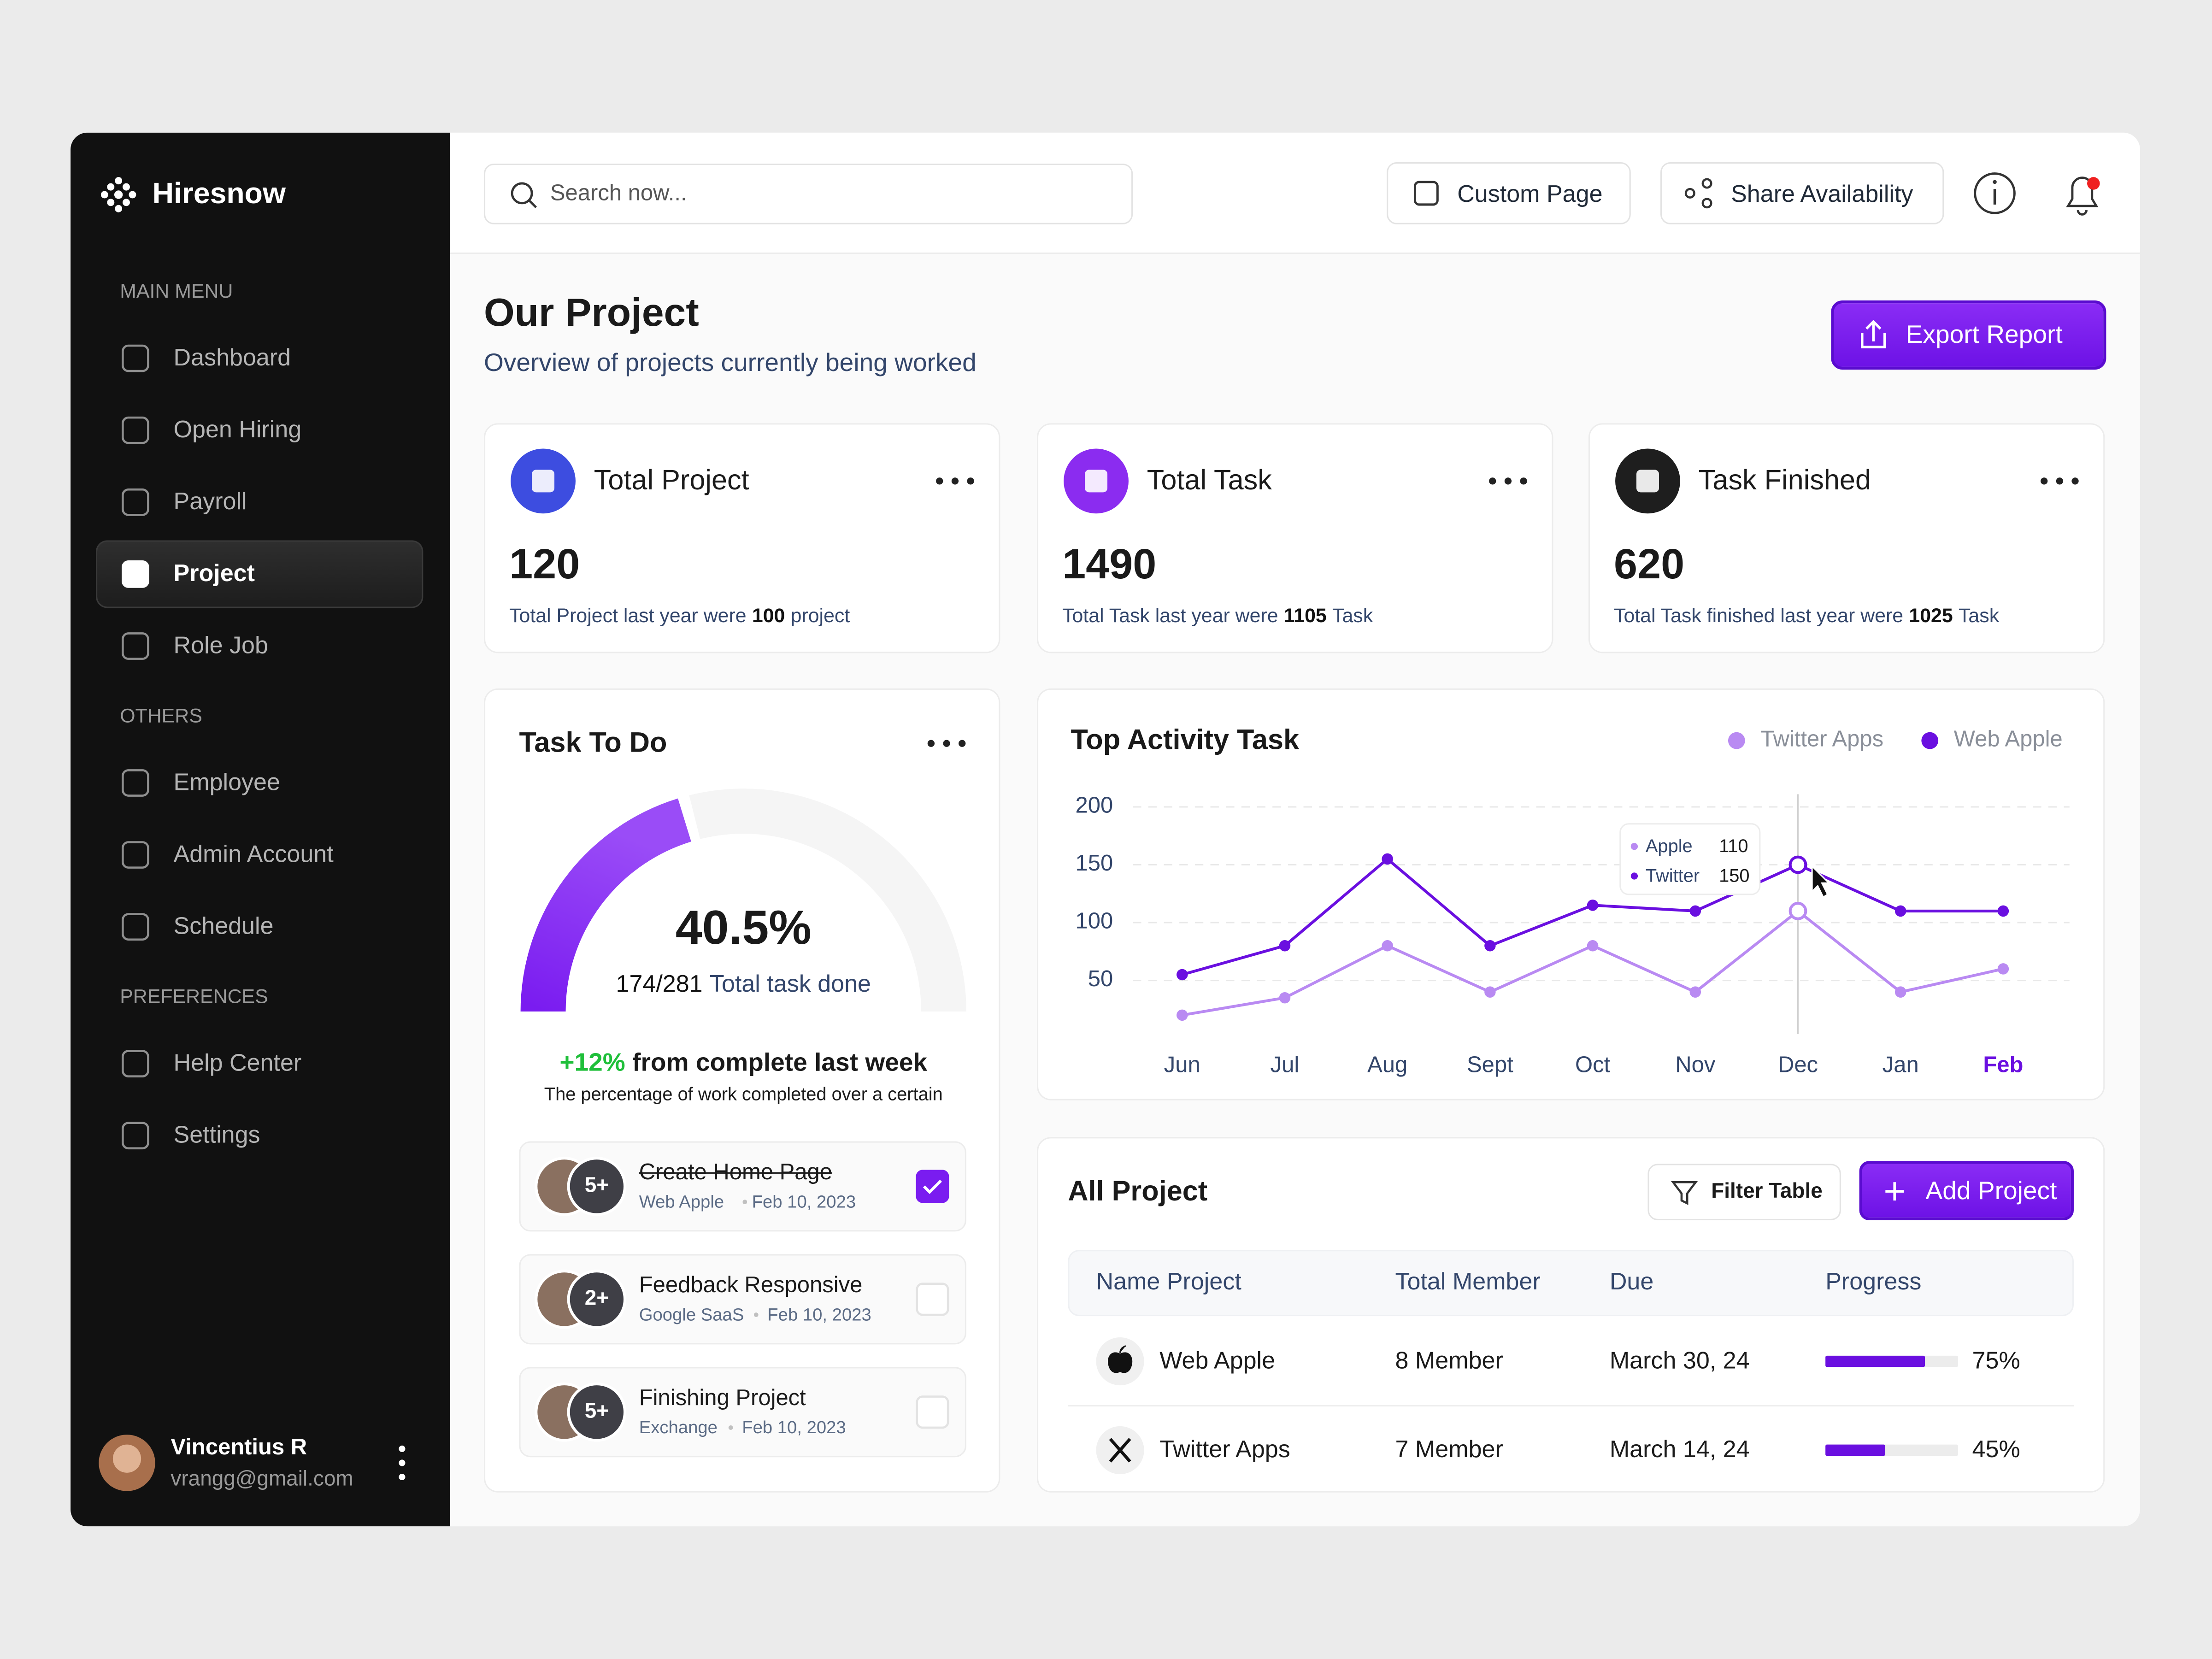  Describe the element at coordinates (1968, 335) in the screenshot. I see `export-button` at that location.